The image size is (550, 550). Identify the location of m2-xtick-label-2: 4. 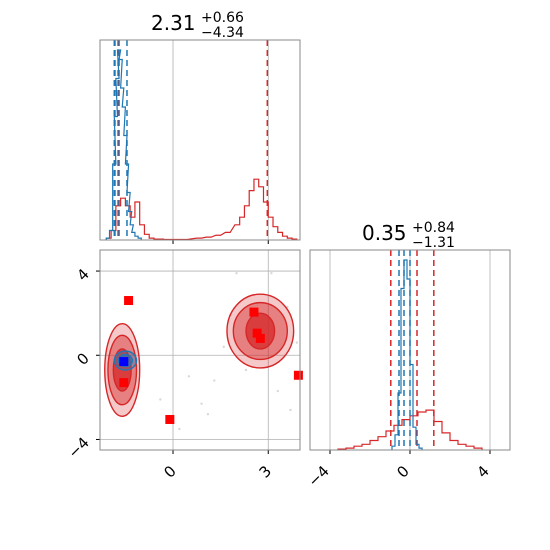
(482, 471).